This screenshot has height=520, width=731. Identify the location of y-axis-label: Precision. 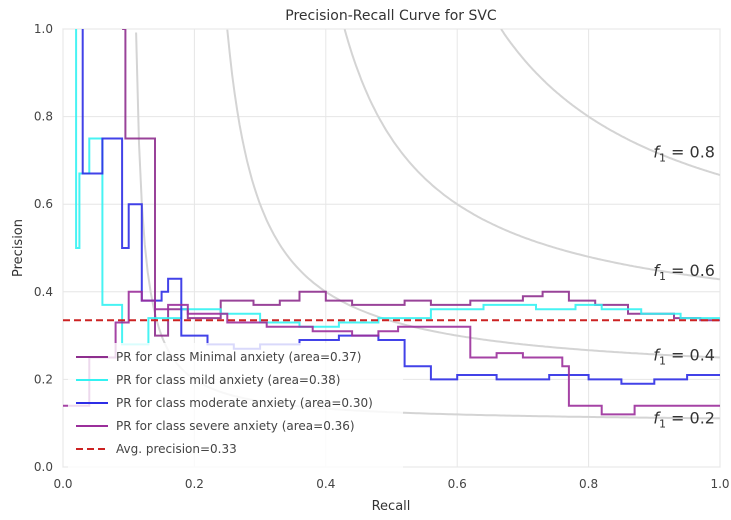
(18, 248).